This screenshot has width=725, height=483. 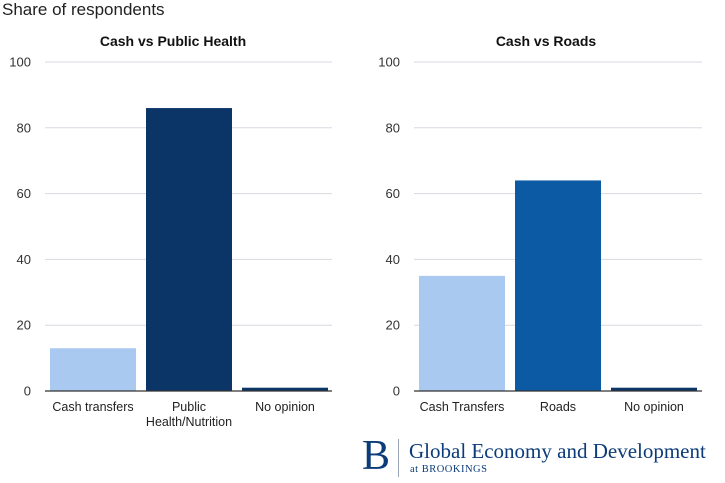 What do you see at coordinates (376, 456) in the screenshot?
I see `brookings-logo-icon: B` at bounding box center [376, 456].